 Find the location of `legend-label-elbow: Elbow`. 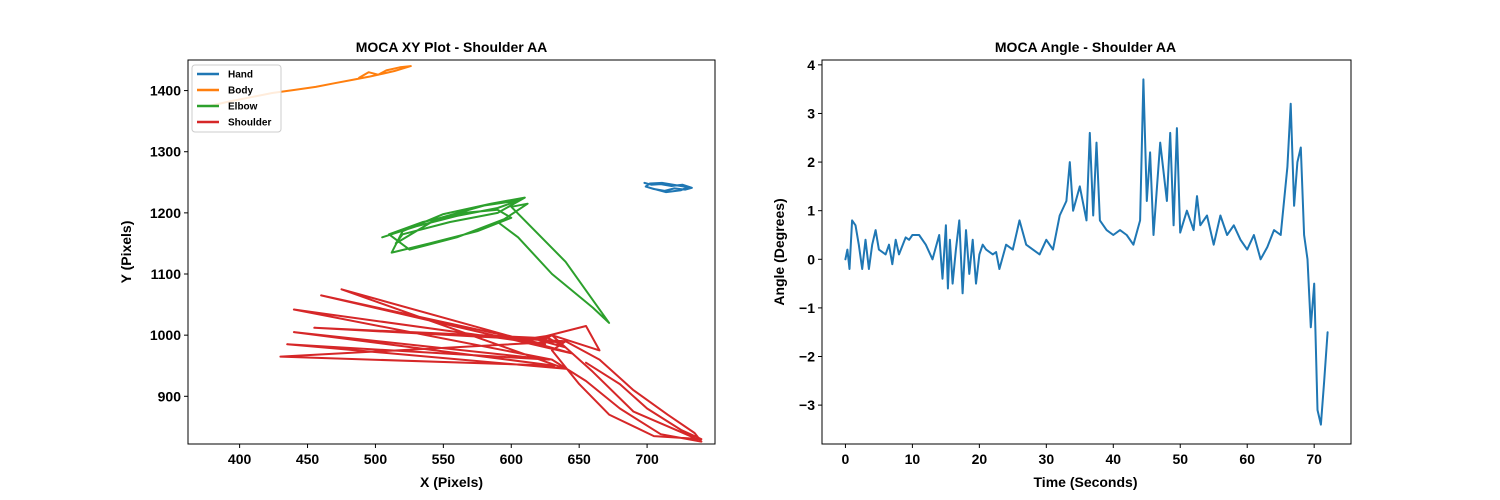

legend-label-elbow: Elbow is located at coordinates (243, 107).